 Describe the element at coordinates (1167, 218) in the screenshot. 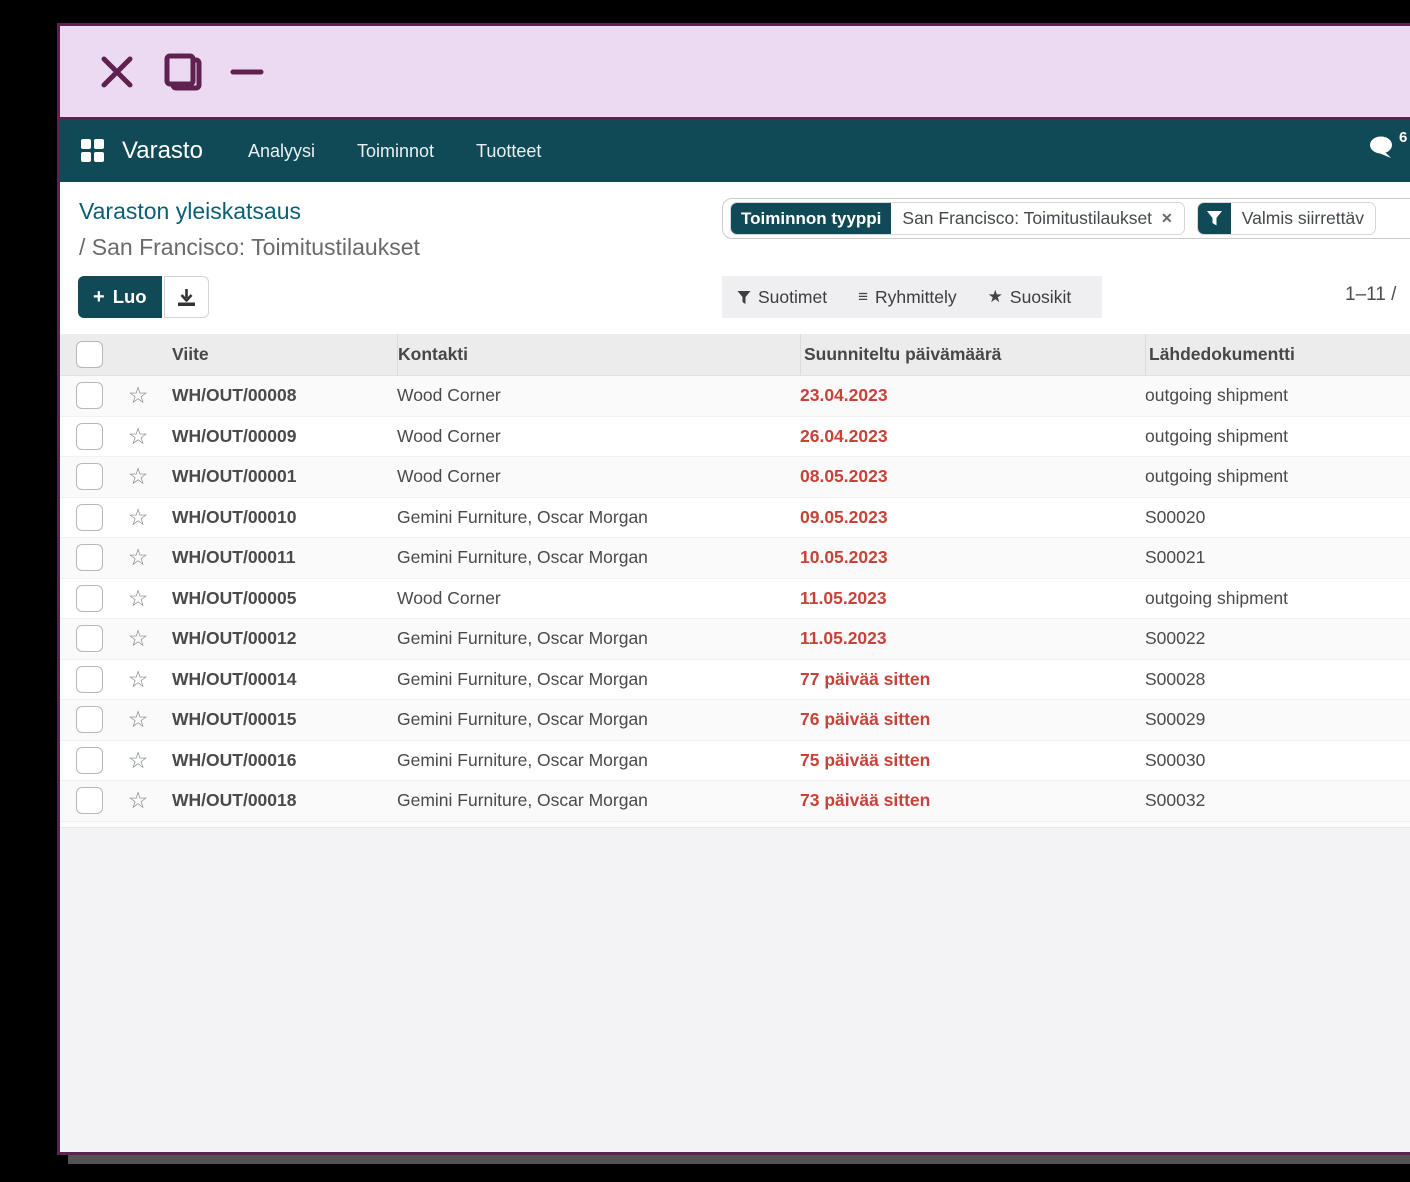

I see `remove-facet-icon: ✕` at that location.